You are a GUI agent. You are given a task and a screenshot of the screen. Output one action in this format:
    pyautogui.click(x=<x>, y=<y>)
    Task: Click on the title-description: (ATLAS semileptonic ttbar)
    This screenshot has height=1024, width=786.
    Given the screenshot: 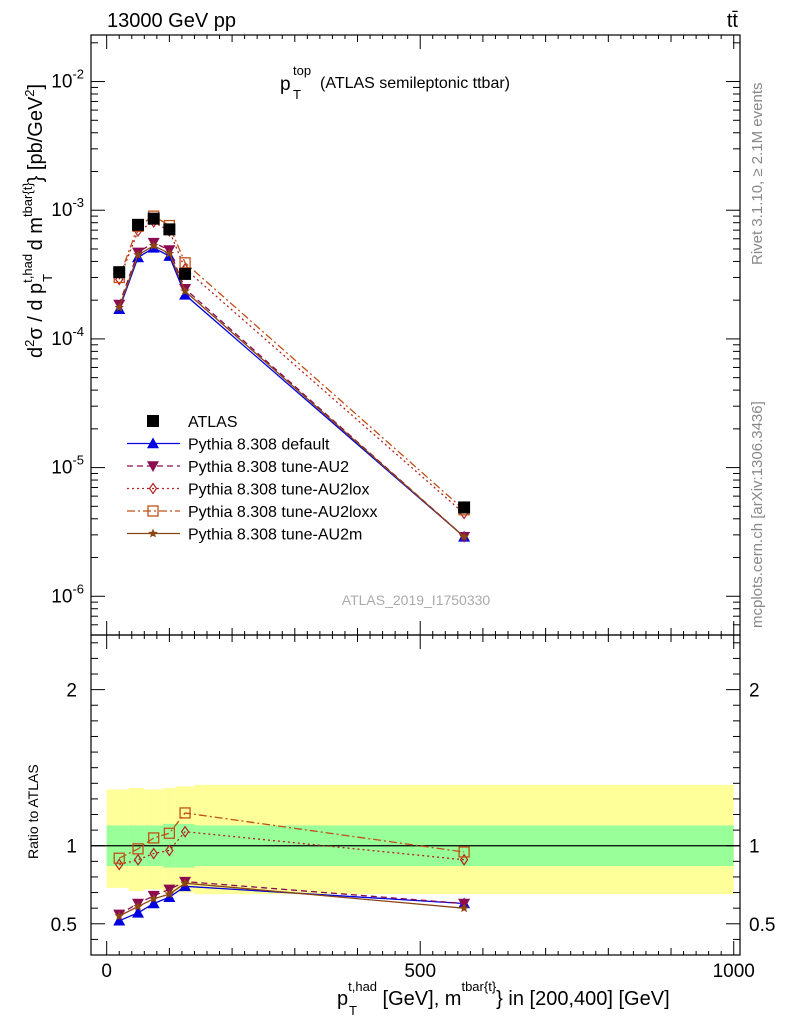 What is the action you would take?
    pyautogui.click(x=415, y=83)
    